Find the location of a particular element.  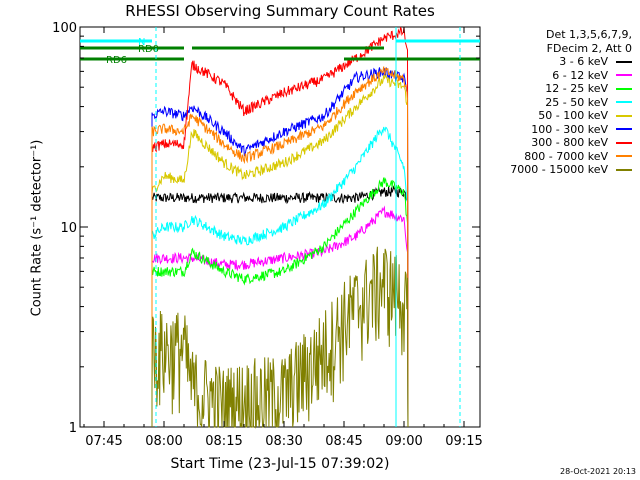

y-tick-label: 10 is located at coordinates (68, 228).